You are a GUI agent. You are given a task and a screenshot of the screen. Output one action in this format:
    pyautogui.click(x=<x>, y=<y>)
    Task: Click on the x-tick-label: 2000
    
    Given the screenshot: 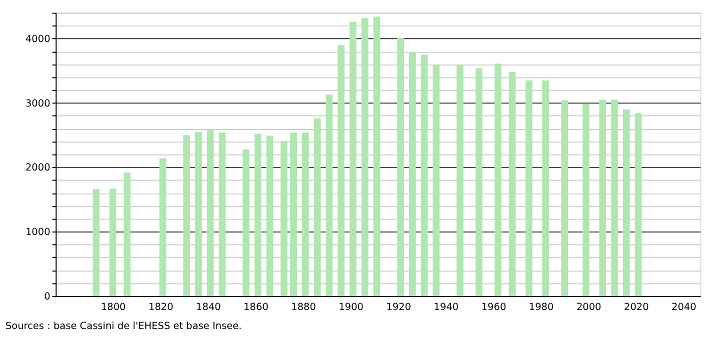 What is the action you would take?
    pyautogui.click(x=589, y=308)
    